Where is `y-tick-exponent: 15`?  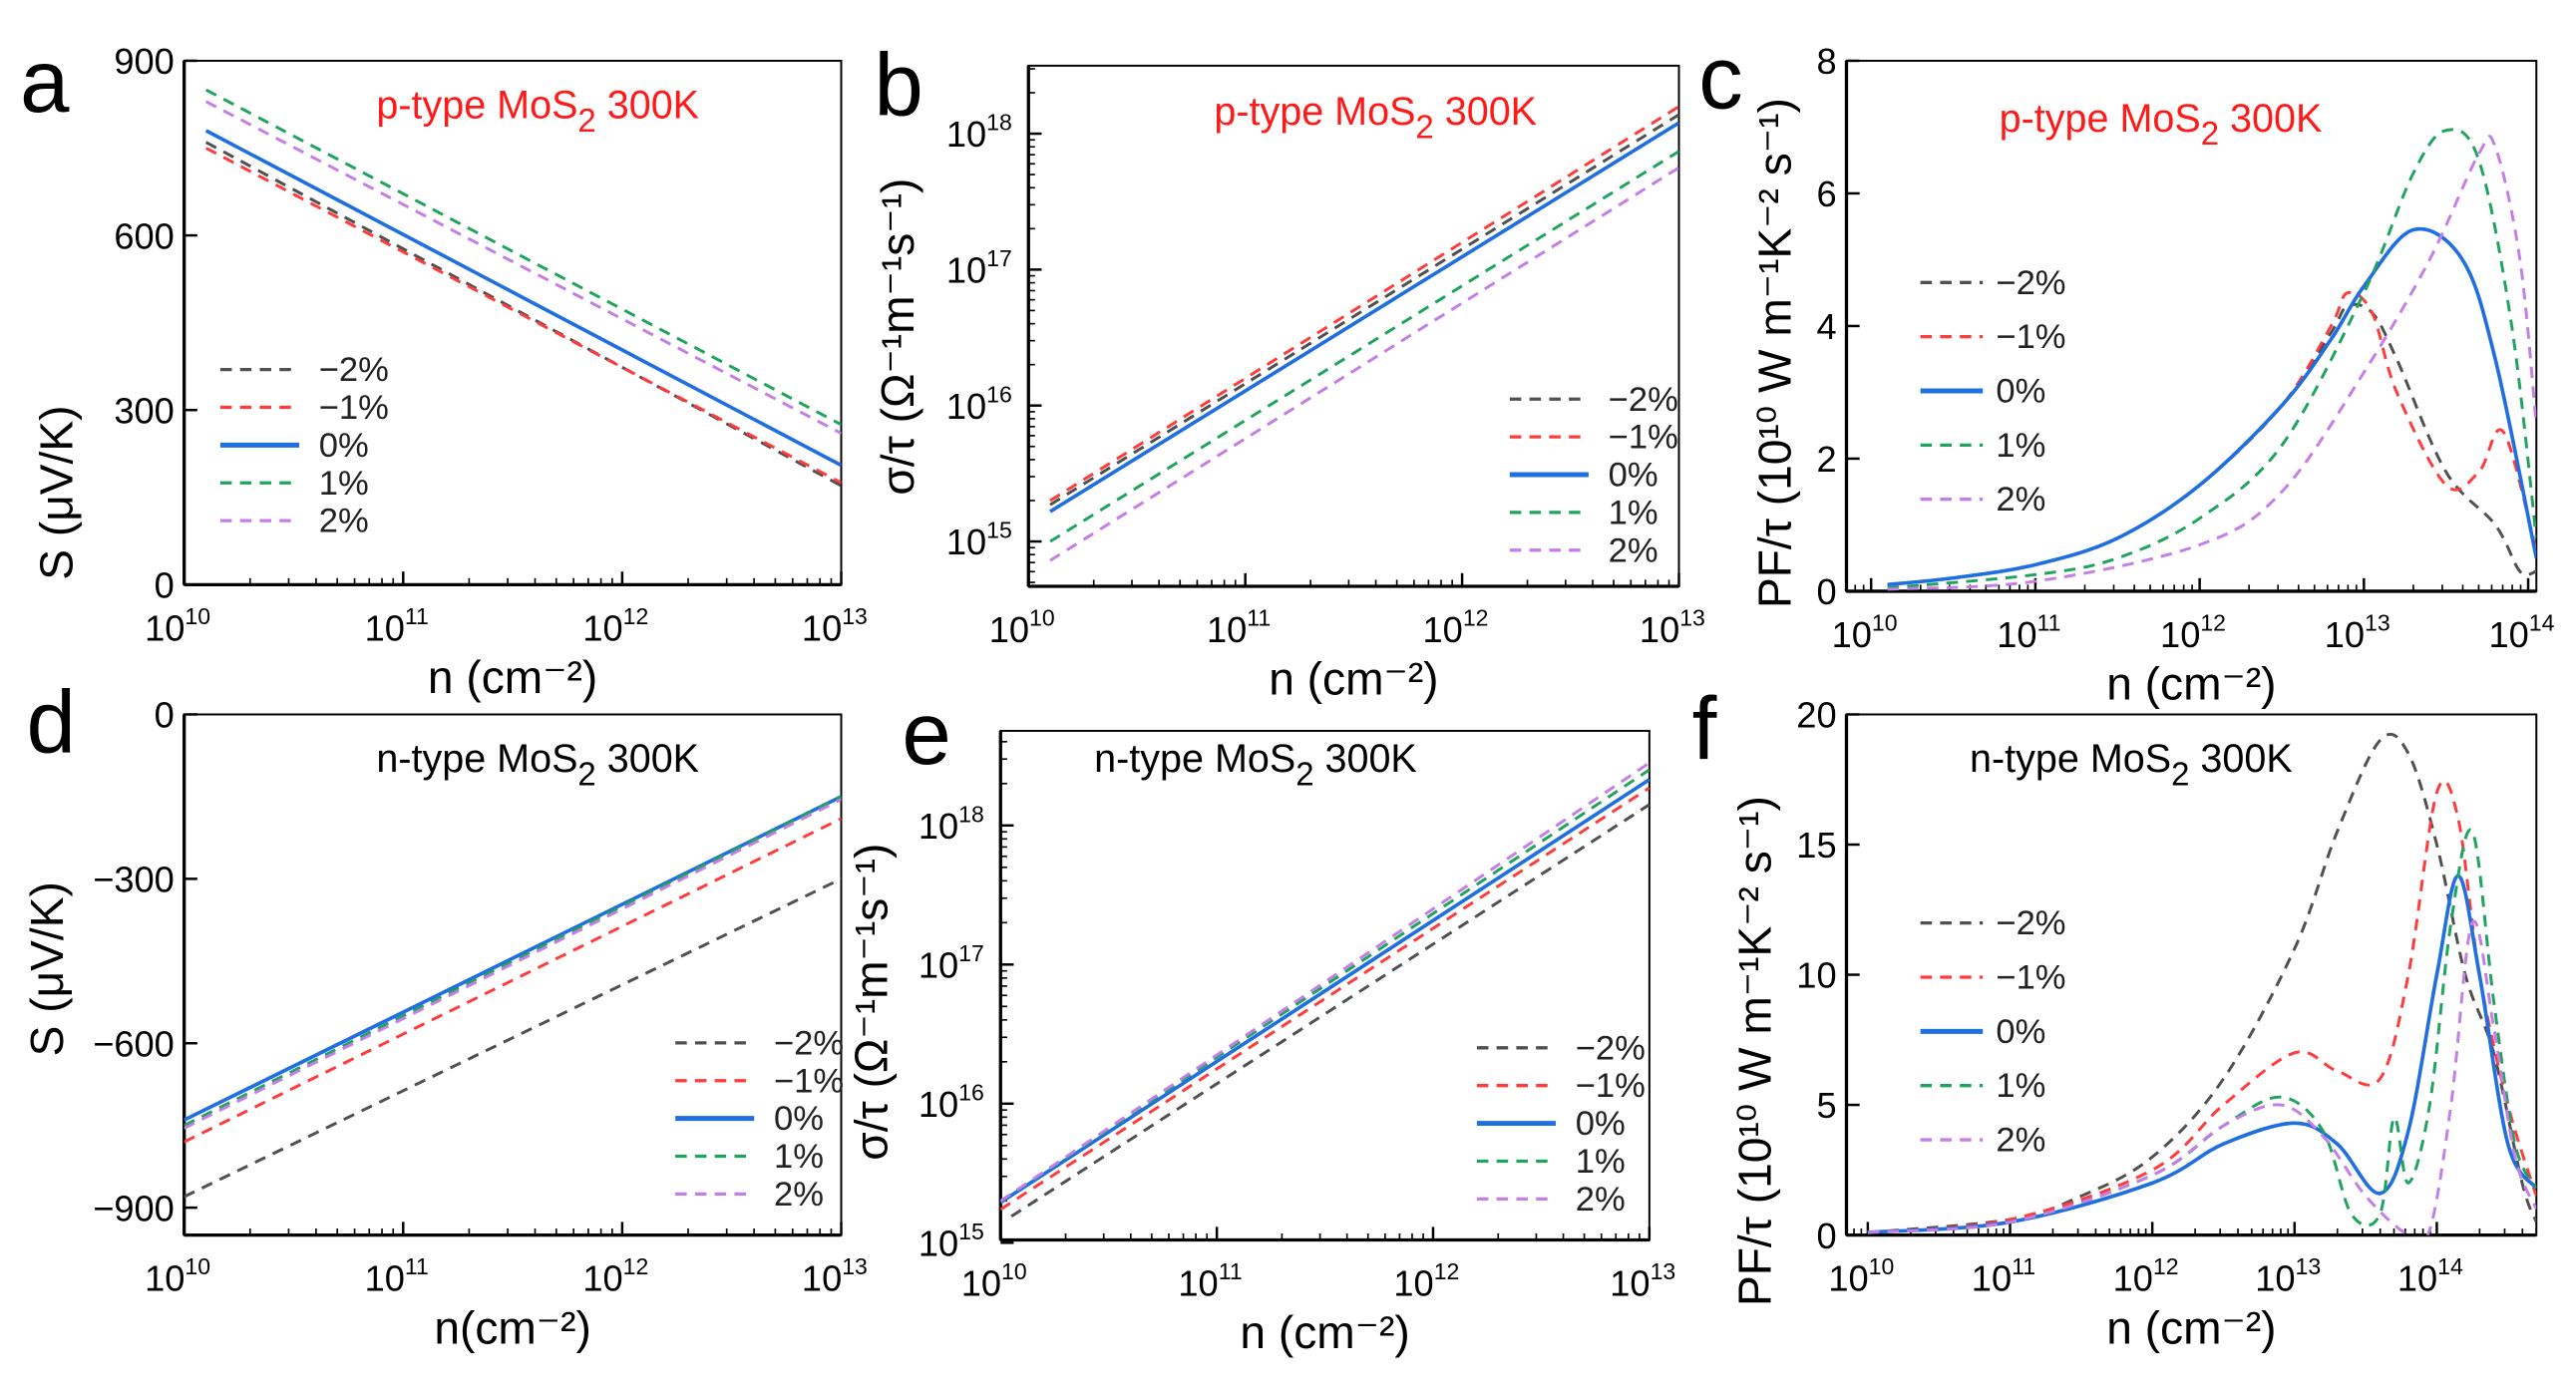 y-tick-exponent: 15 is located at coordinates (971, 1231).